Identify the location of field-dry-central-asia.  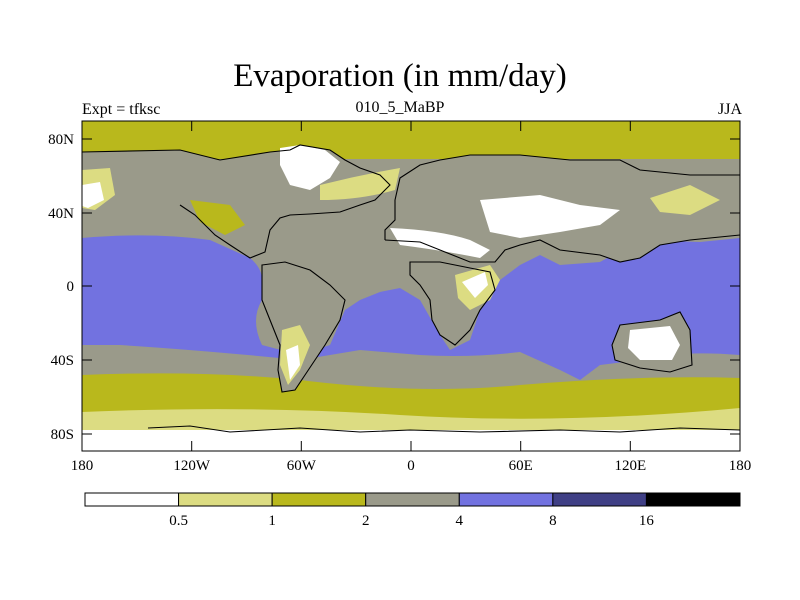
(550, 216).